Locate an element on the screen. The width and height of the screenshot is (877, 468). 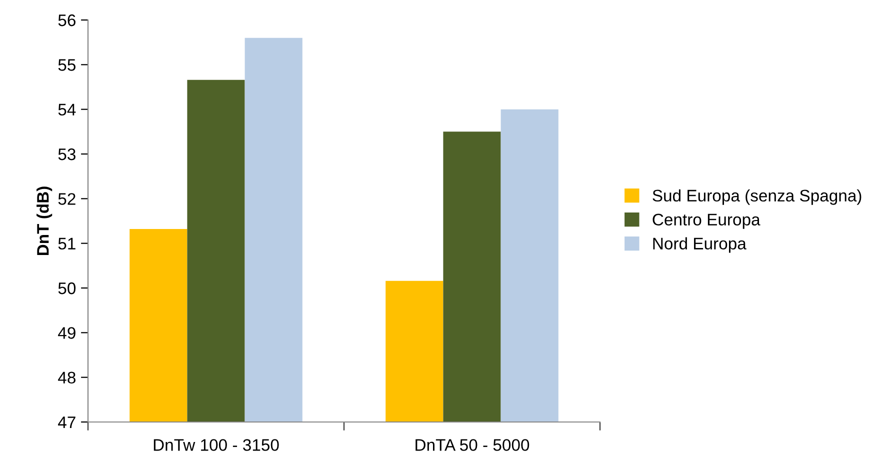
legend-label: Nord Europa is located at coordinates (699, 245).